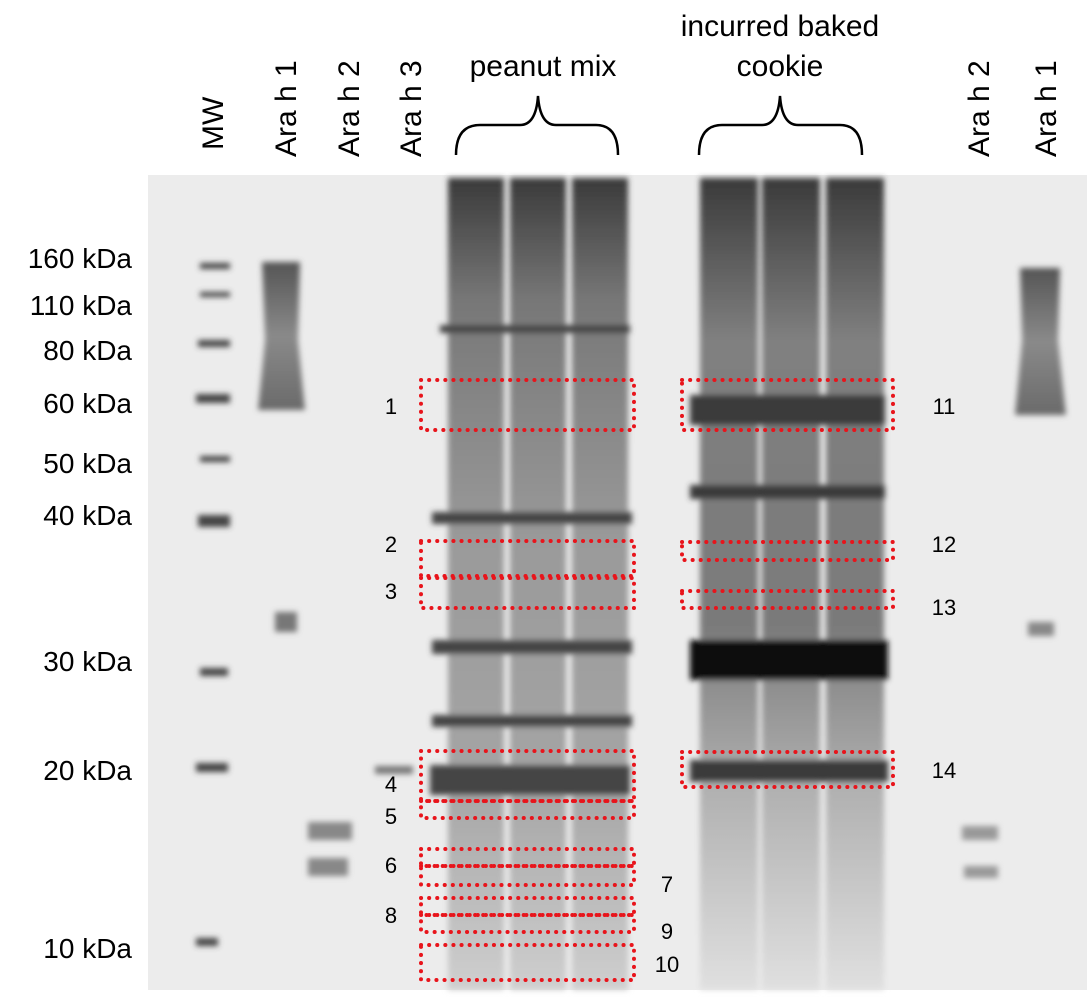  What do you see at coordinates (780, 66) in the screenshot?
I see `group-label: cookie` at bounding box center [780, 66].